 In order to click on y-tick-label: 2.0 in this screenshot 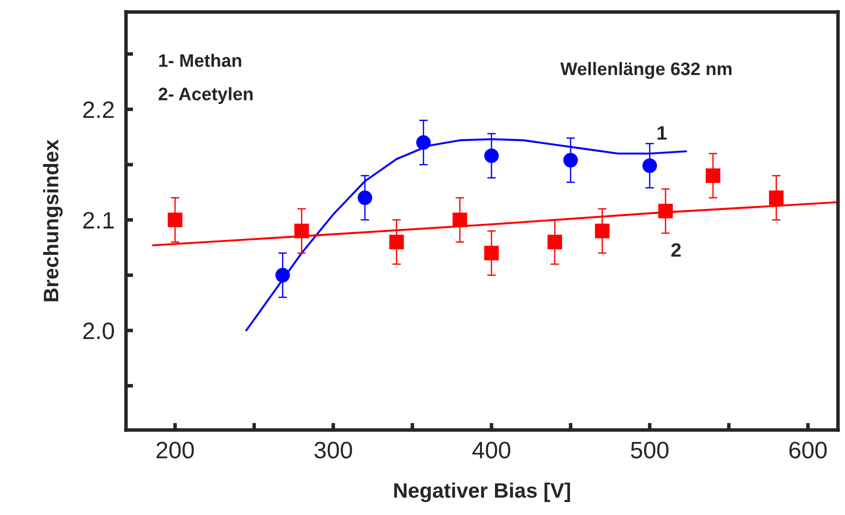, I will do `click(98, 331)`.